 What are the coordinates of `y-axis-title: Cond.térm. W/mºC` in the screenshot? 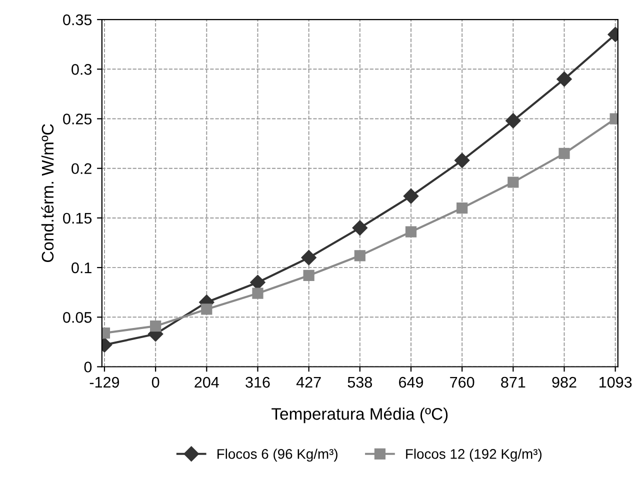 It's located at (47, 193).